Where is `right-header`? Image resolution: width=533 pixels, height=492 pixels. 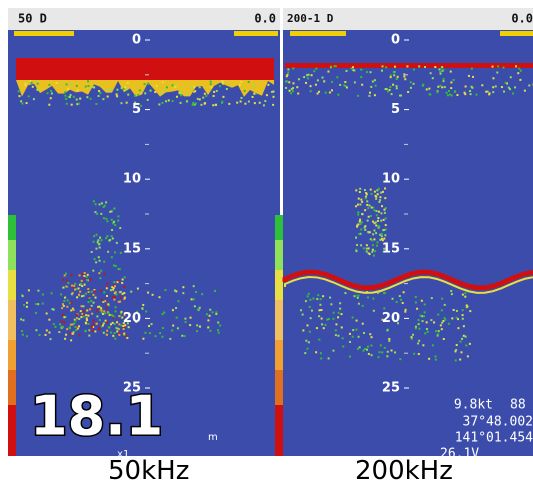
right-header is located at coordinates (408, 19).